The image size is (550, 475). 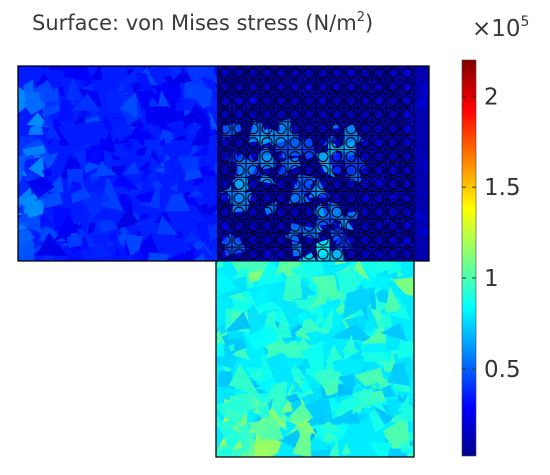 What do you see at coordinates (369, 23) in the screenshot?
I see `title-close: )` at bounding box center [369, 23].